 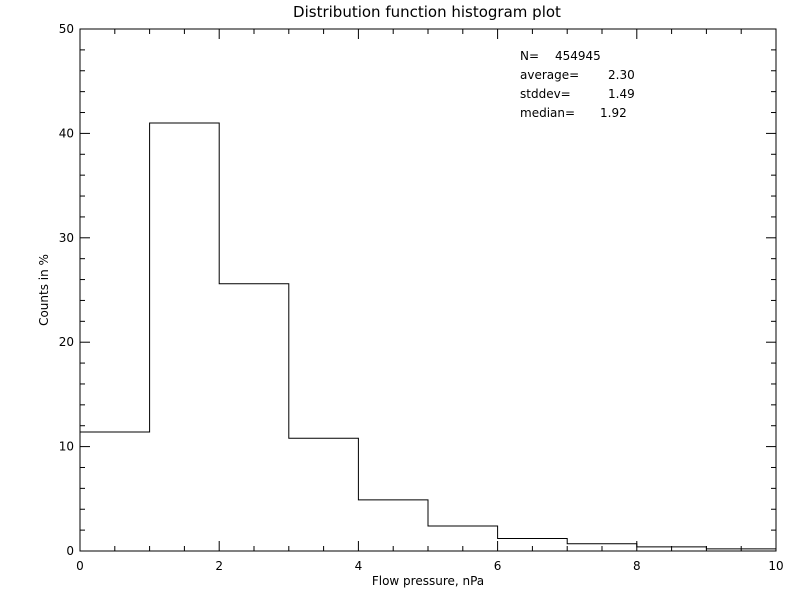 I want to click on x-tick-label: 0, so click(x=80, y=566).